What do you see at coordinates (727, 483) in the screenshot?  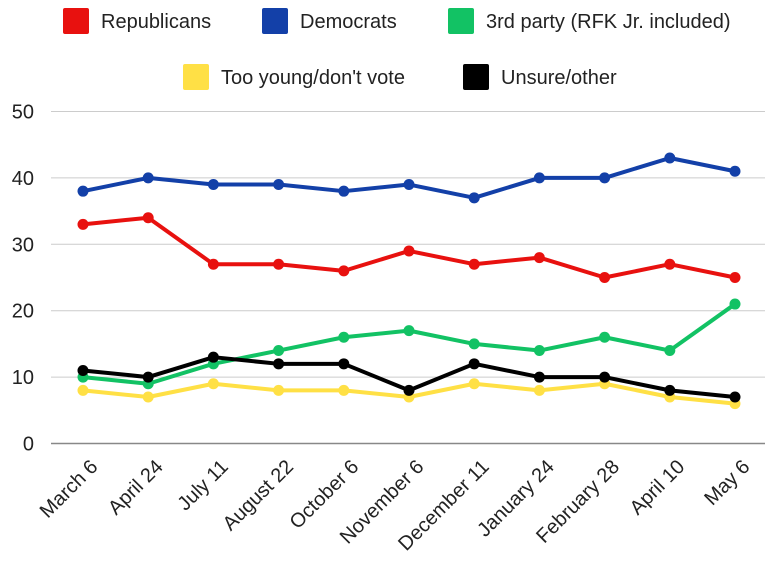 I see `x-tick-label: May 6` at bounding box center [727, 483].